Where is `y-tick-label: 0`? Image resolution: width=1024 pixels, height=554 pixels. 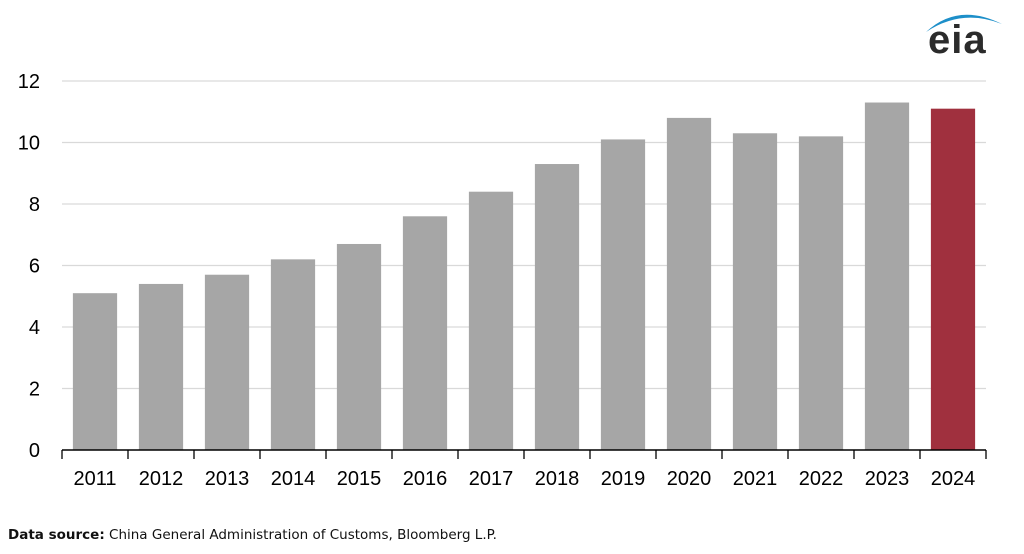
y-tick-label: 0 is located at coordinates (34, 451).